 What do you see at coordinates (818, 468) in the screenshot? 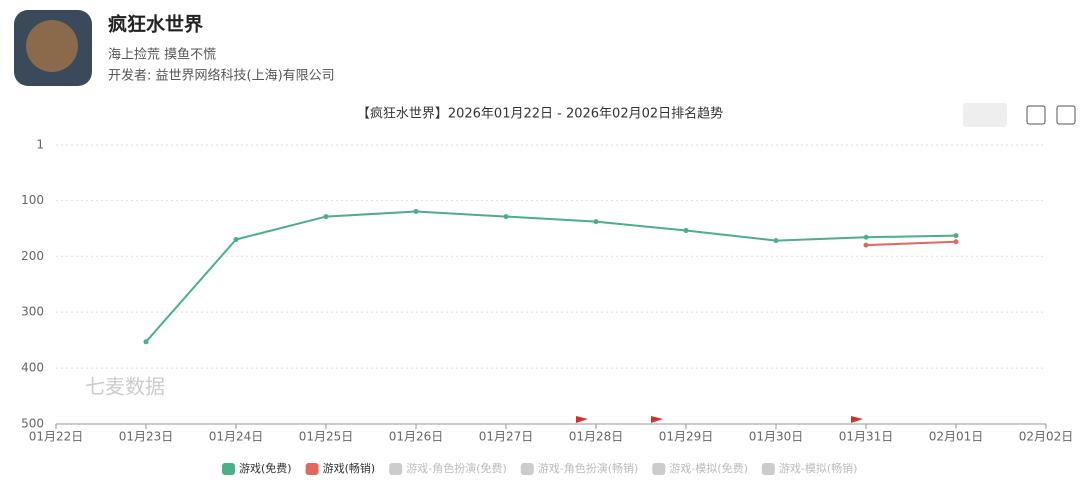
I see `legend-label: 游戏-模拟(畅销)` at bounding box center [818, 468].